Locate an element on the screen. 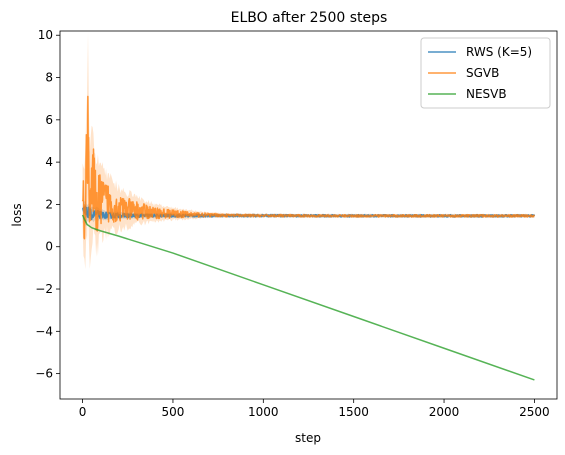 This screenshot has width=565, height=455. legend: RWS (K=5) SGVB NESVB is located at coordinates (485, 73).